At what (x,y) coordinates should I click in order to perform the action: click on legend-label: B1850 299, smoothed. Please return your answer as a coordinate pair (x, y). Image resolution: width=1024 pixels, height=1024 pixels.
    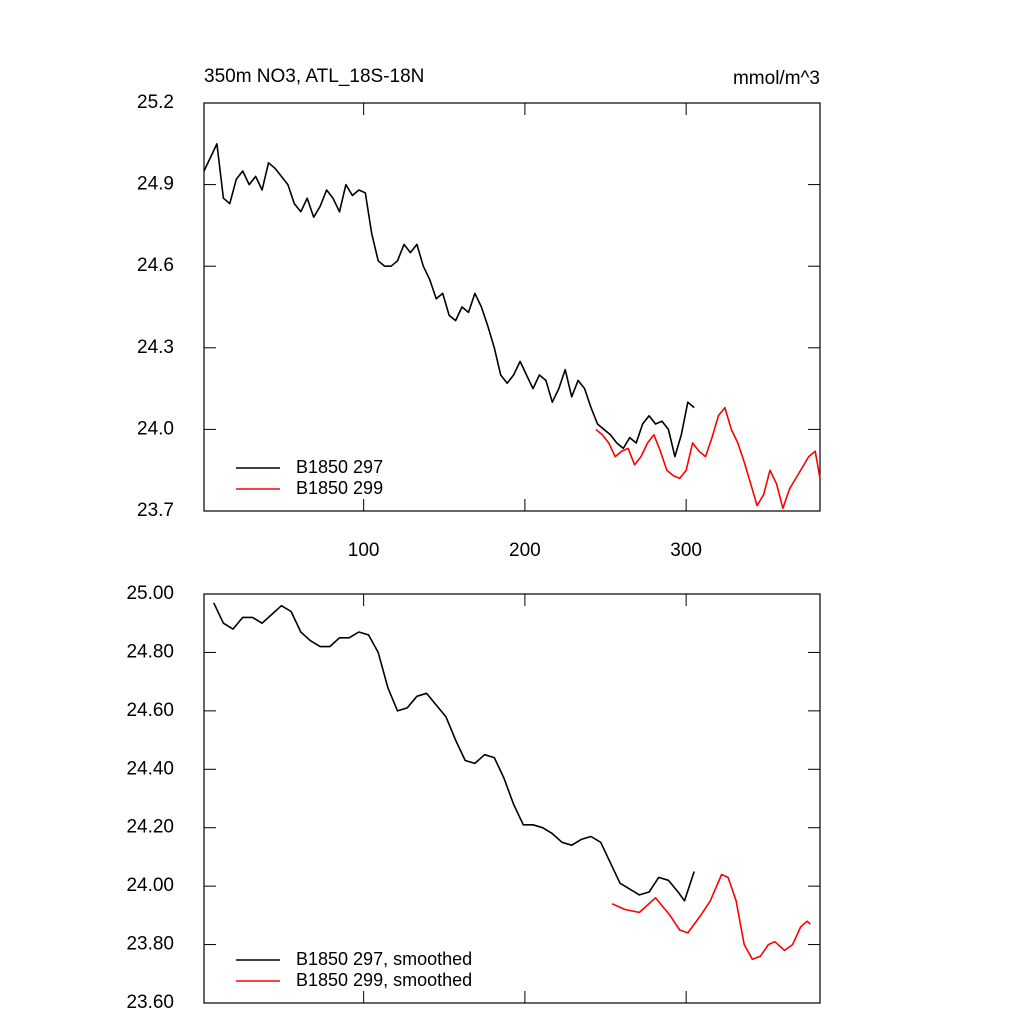
    Looking at the image, I should click on (384, 980).